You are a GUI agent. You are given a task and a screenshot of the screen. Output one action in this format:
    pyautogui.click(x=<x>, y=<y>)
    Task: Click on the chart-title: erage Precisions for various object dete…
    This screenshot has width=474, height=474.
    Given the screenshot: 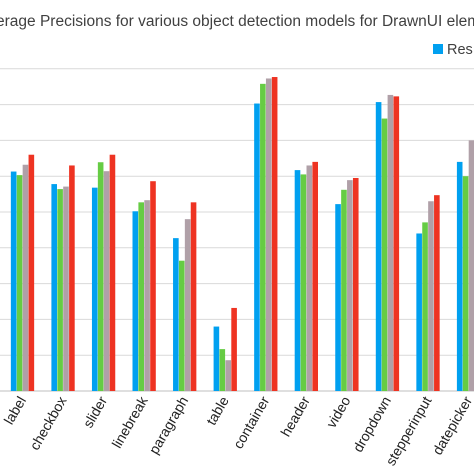 What is the action you would take?
    pyautogui.click(x=237, y=21)
    